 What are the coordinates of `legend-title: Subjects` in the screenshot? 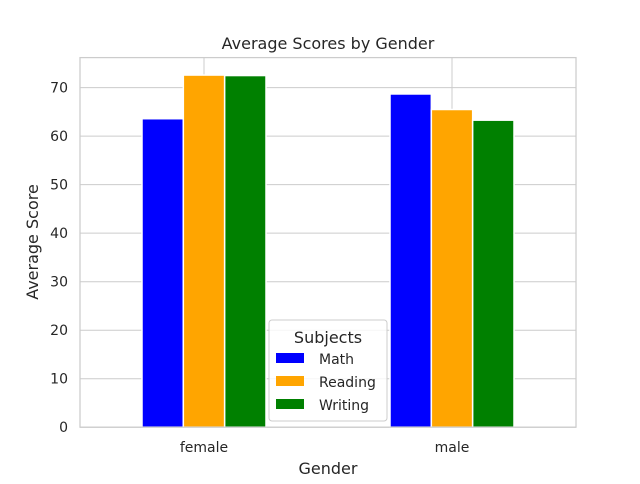 It's located at (328, 337).